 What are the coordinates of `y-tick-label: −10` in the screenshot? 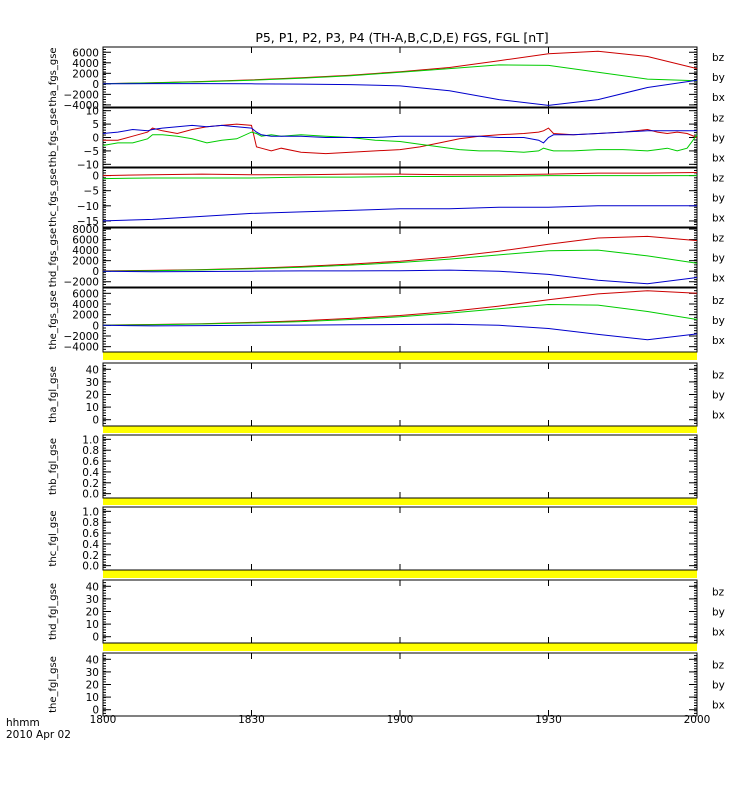 It's located at (88, 165).